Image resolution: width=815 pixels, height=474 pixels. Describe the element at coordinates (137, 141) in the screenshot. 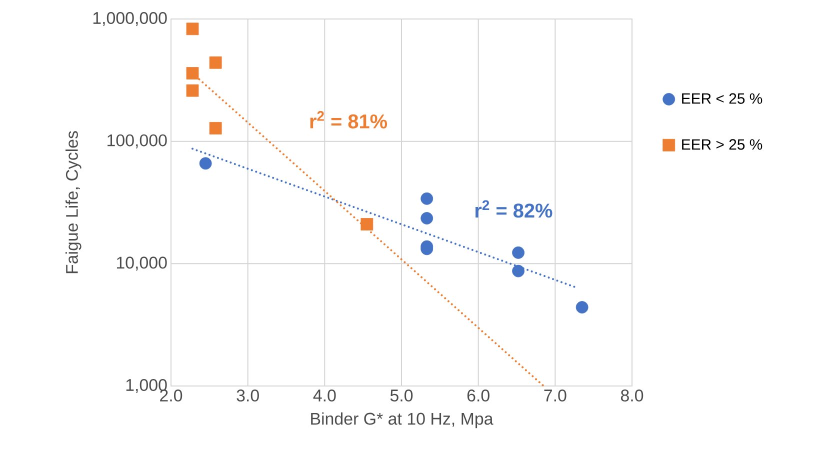

I see `y-tick-label: 100,000` at that location.